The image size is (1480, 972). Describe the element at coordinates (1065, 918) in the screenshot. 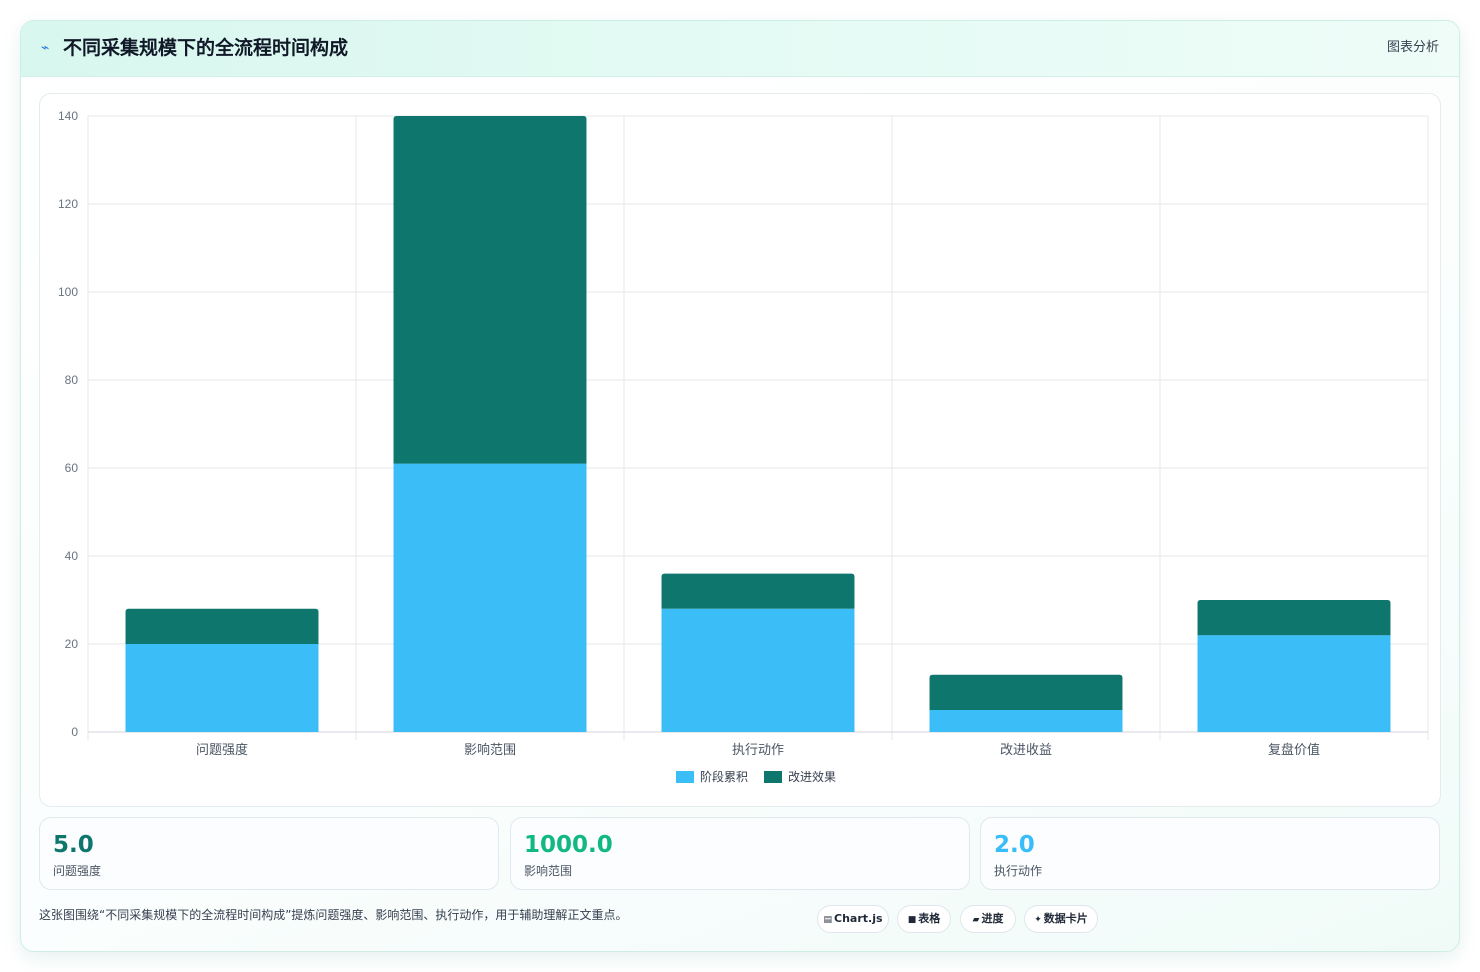

I see `tag-label: 数据卡片` at that location.